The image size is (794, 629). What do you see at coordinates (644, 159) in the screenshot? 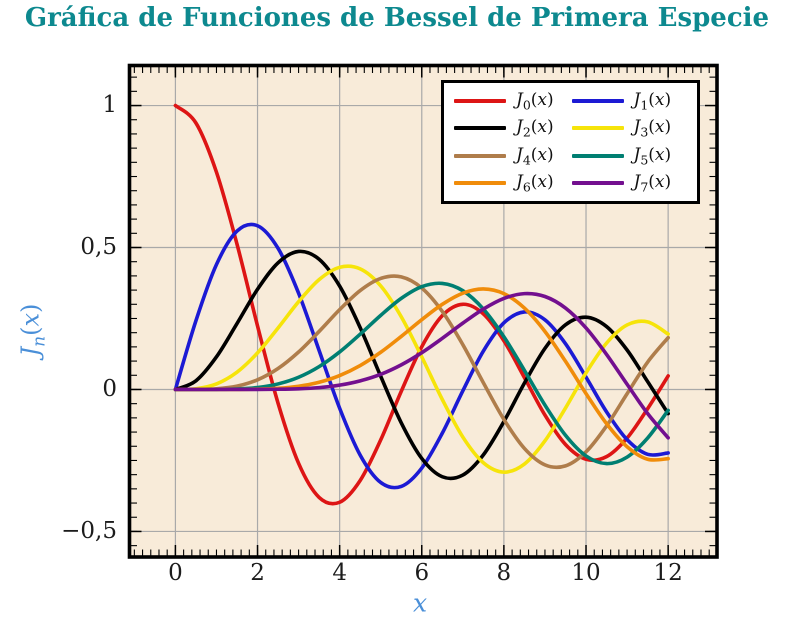
I see `legend-label-sub: 5` at bounding box center [644, 159].